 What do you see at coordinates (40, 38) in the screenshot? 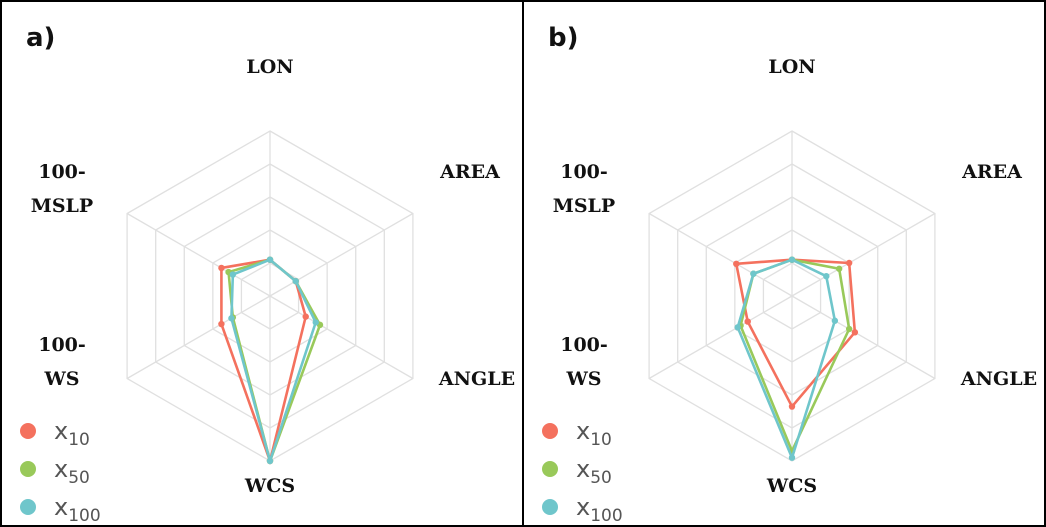
I see `panel-label-a: a)` at bounding box center [40, 38].